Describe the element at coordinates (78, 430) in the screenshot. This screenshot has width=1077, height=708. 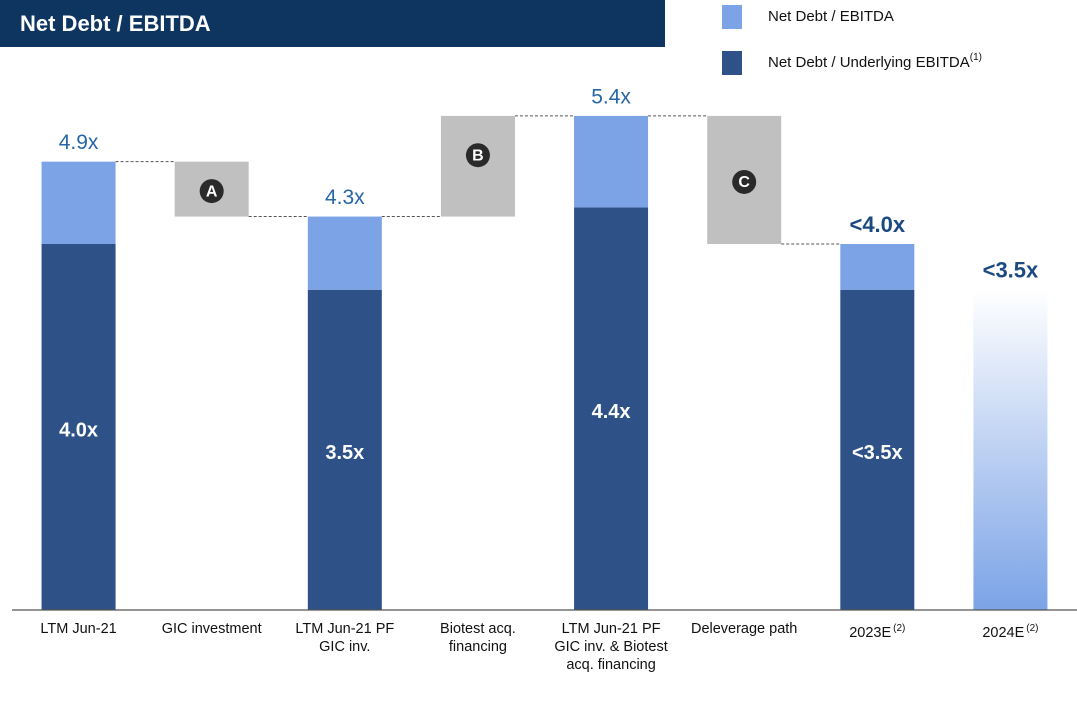
I see `value-label: 4.0x` at that location.